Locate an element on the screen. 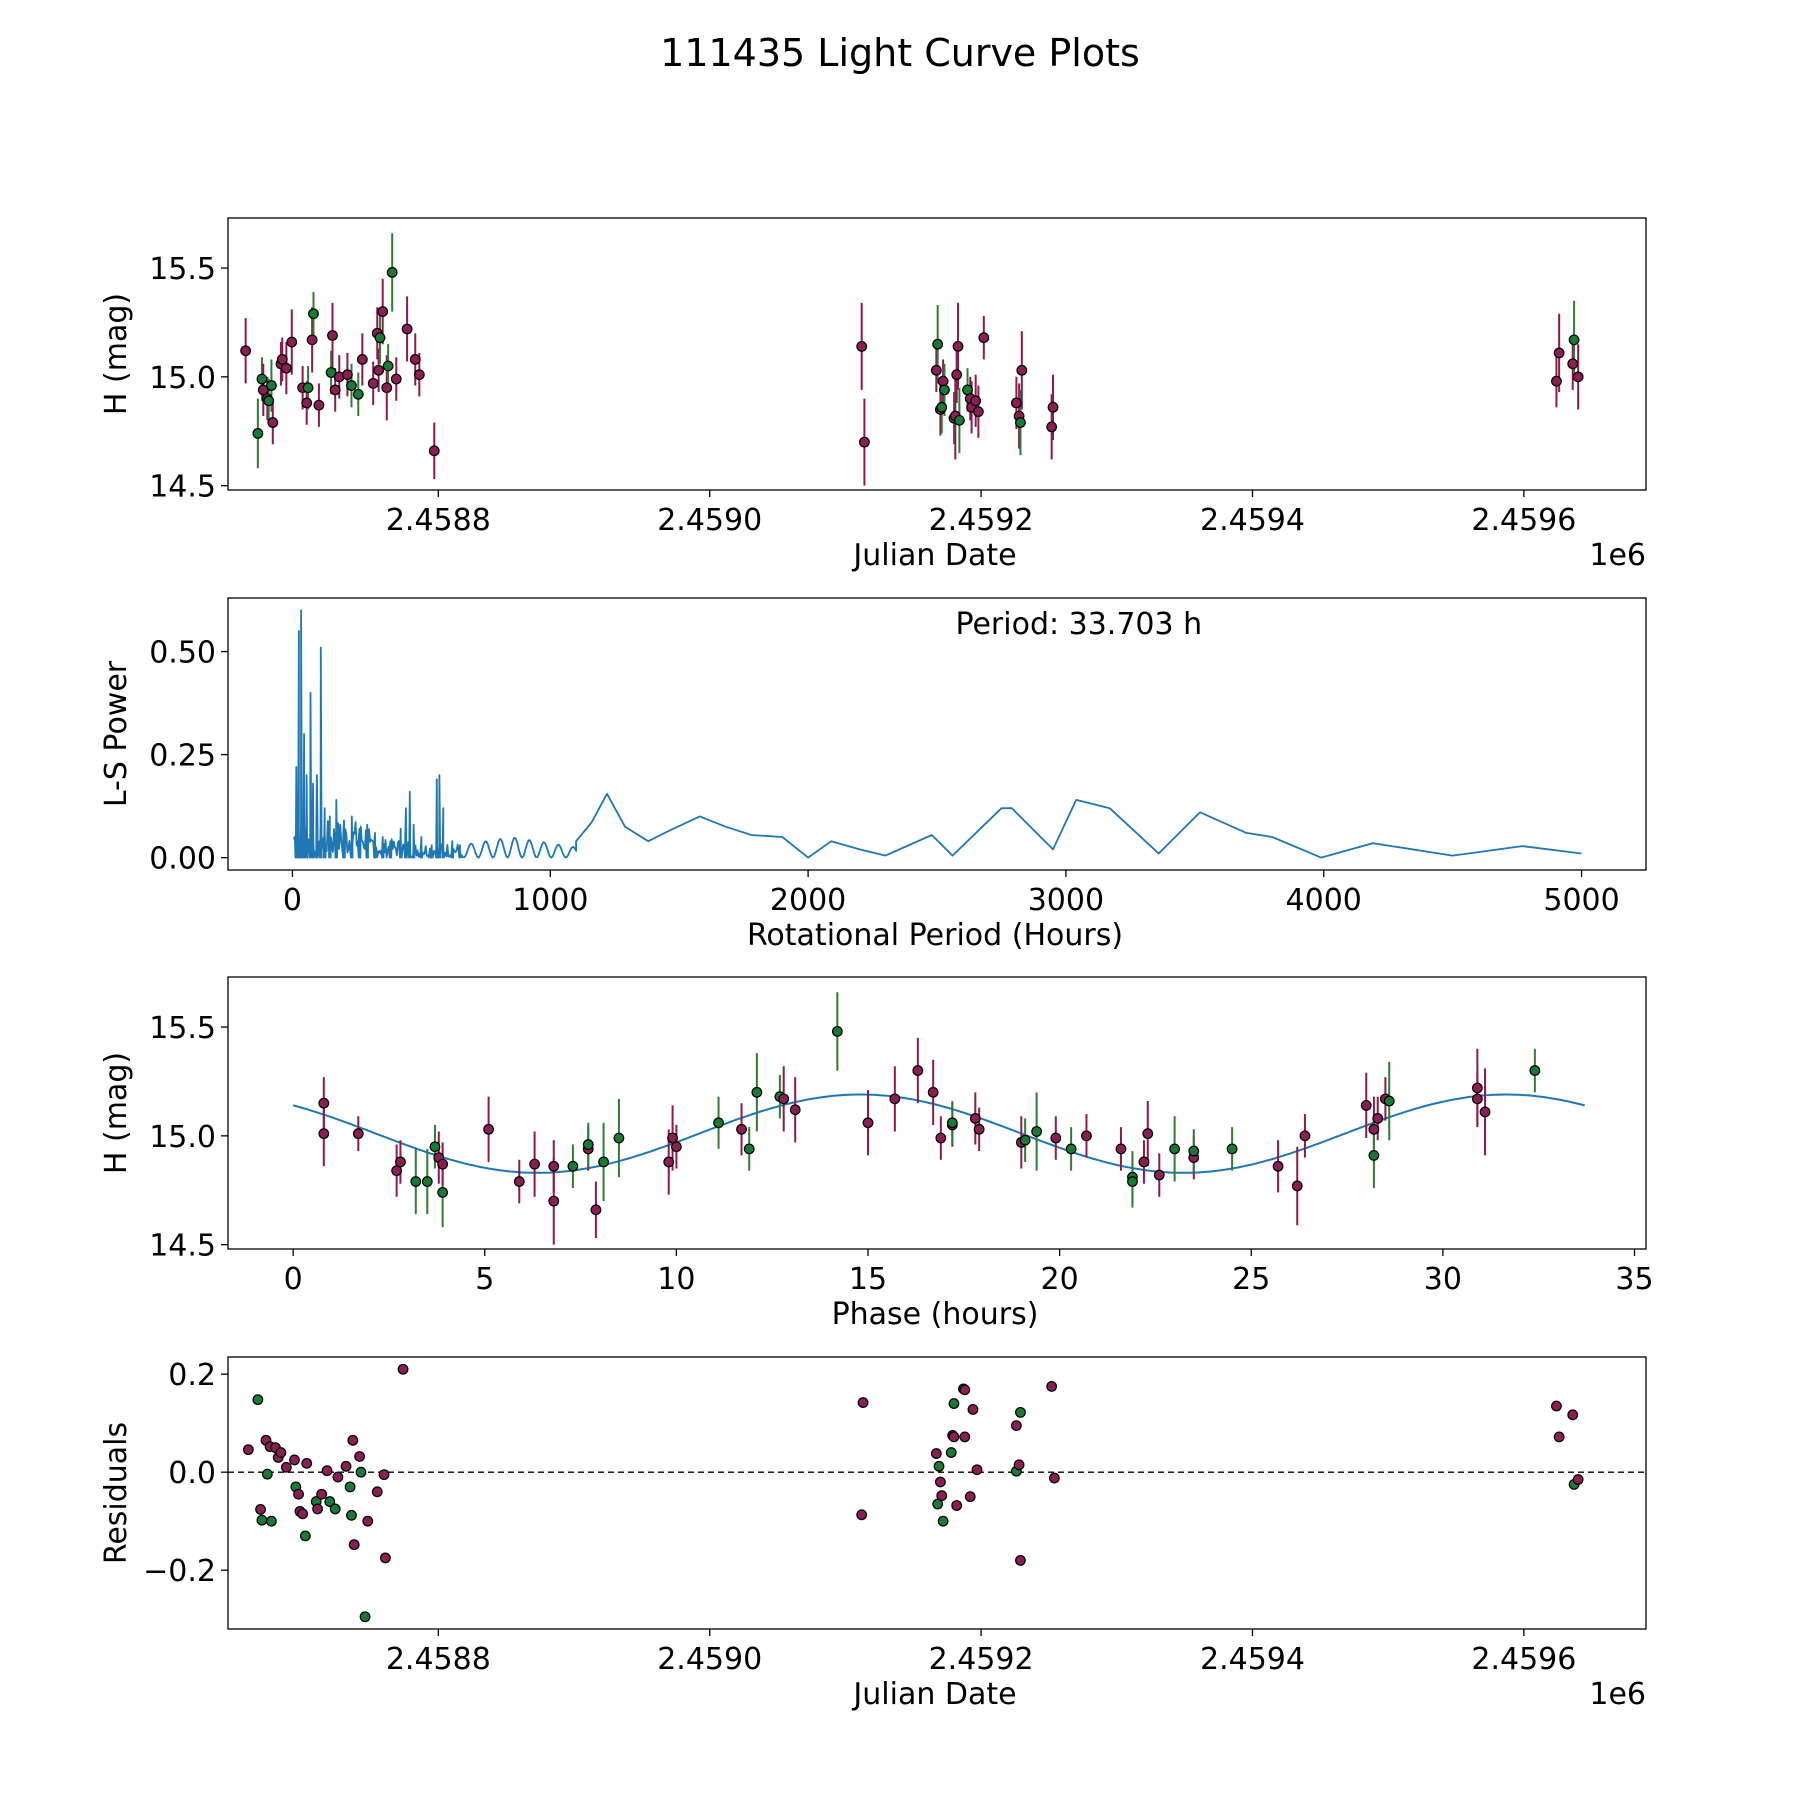 The height and width of the screenshot is (1800, 1800). x-axis-label: Julian Date is located at coordinates (933, 1694).